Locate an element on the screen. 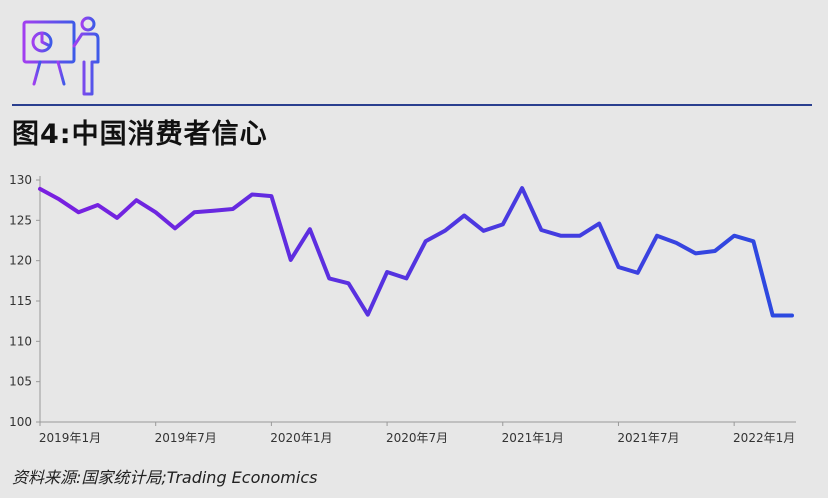 This screenshot has width=828, height=498. header-rule is located at coordinates (412, 105).